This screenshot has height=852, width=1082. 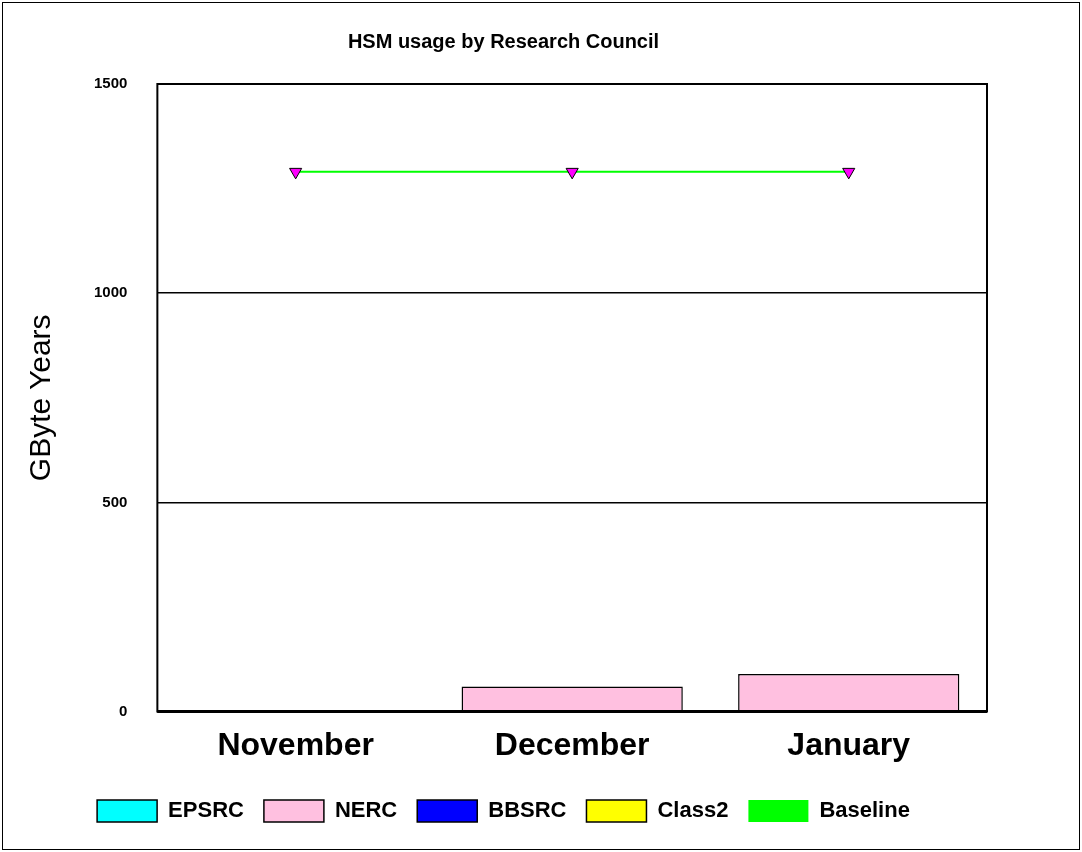 I want to click on y-axis-title: GByte Years, so click(x=40, y=398).